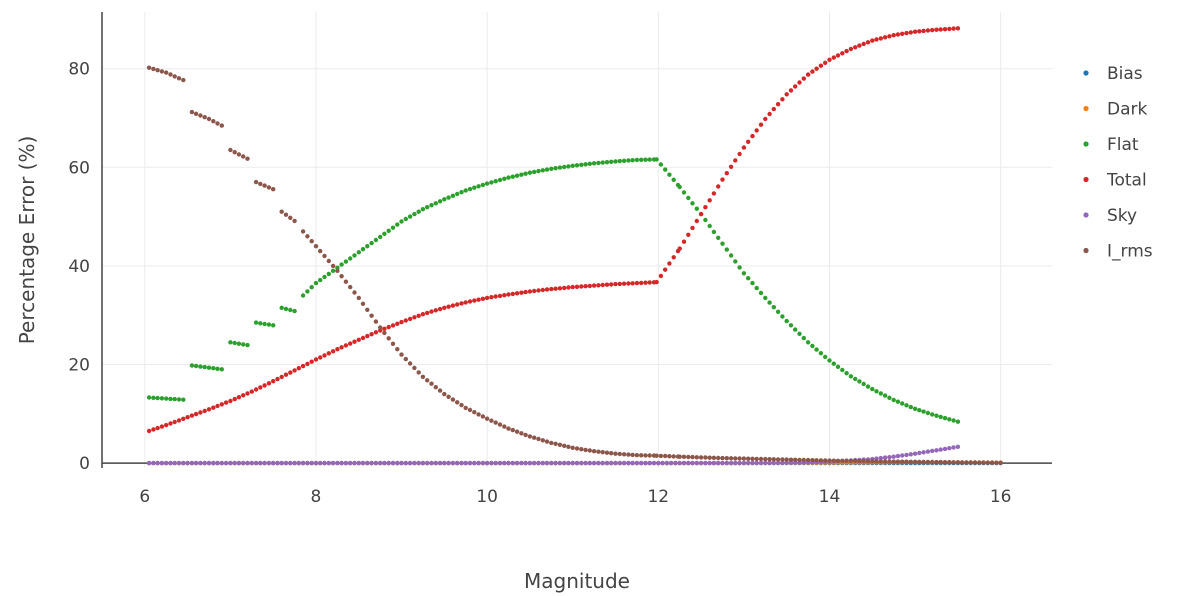 Image resolution: width=1179 pixels, height=596 pixels. I want to click on legend-item-sky: Sky, so click(1110, 216).